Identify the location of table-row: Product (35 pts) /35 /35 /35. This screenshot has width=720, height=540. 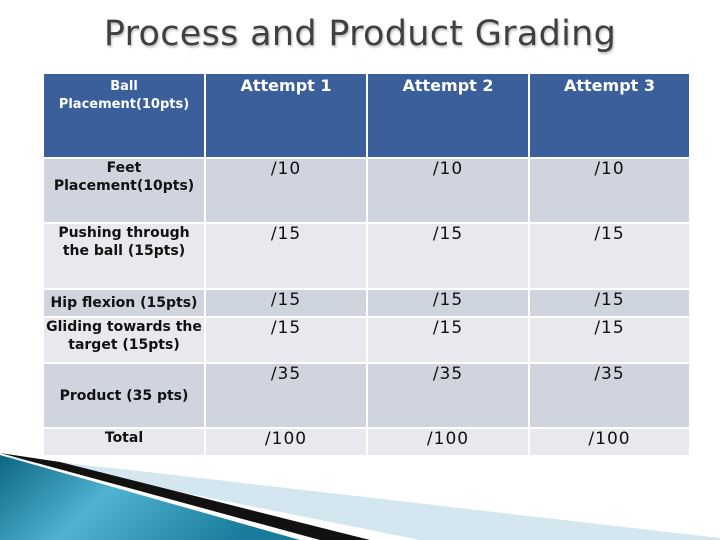
(366, 395).